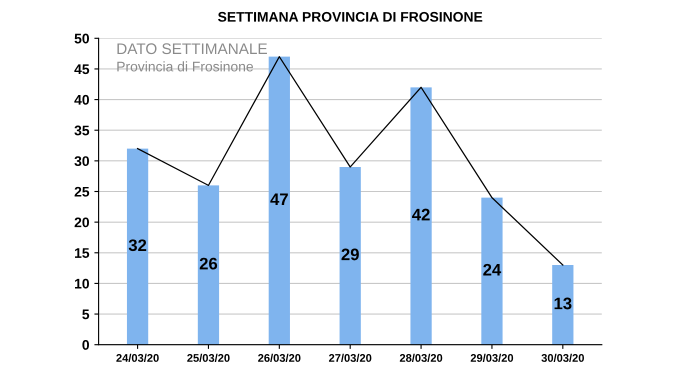  I want to click on annotation: Provincia di Frosinone, so click(185, 66).